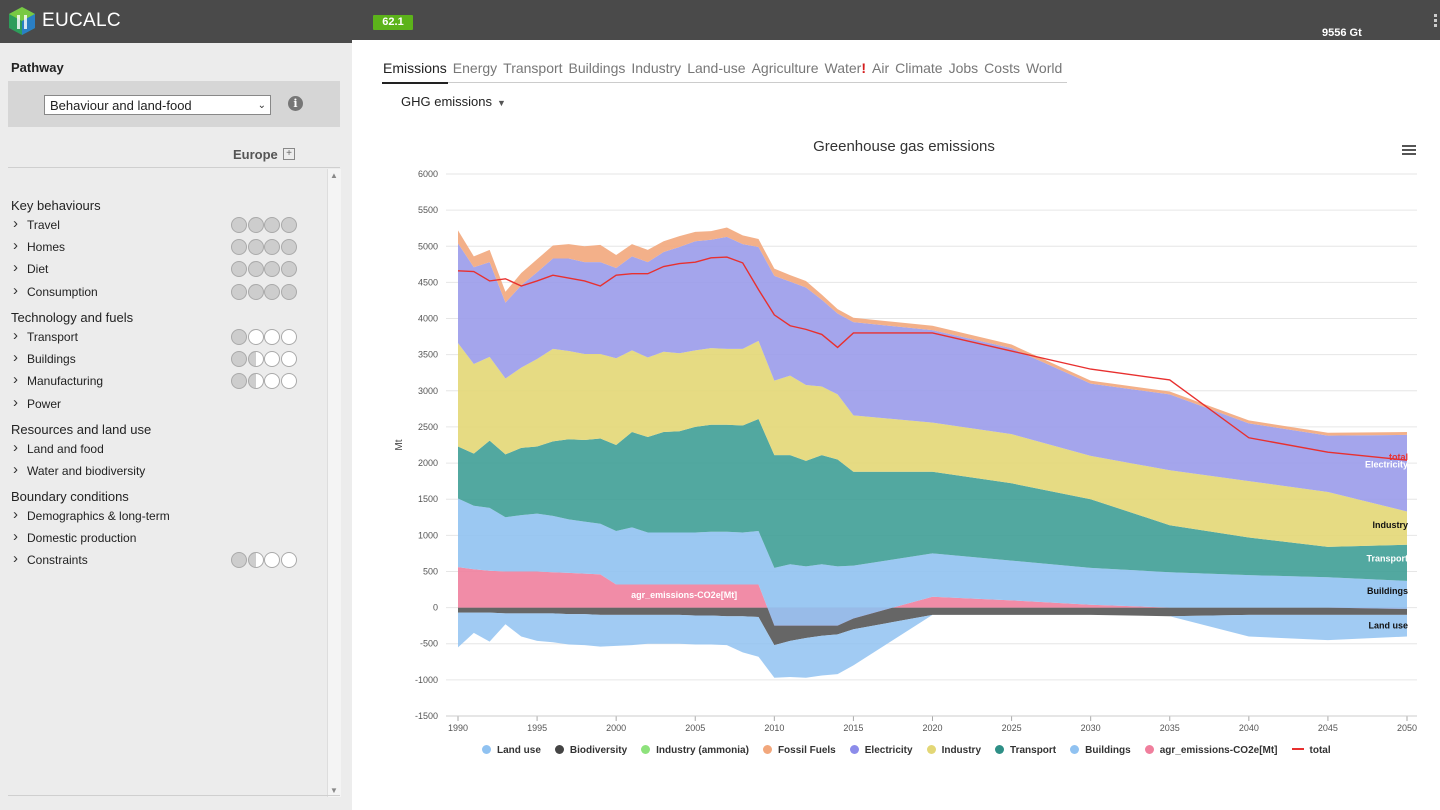  Describe the element at coordinates (785, 71) in the screenshot. I see `tab-agriculture: Agriculture` at that location.